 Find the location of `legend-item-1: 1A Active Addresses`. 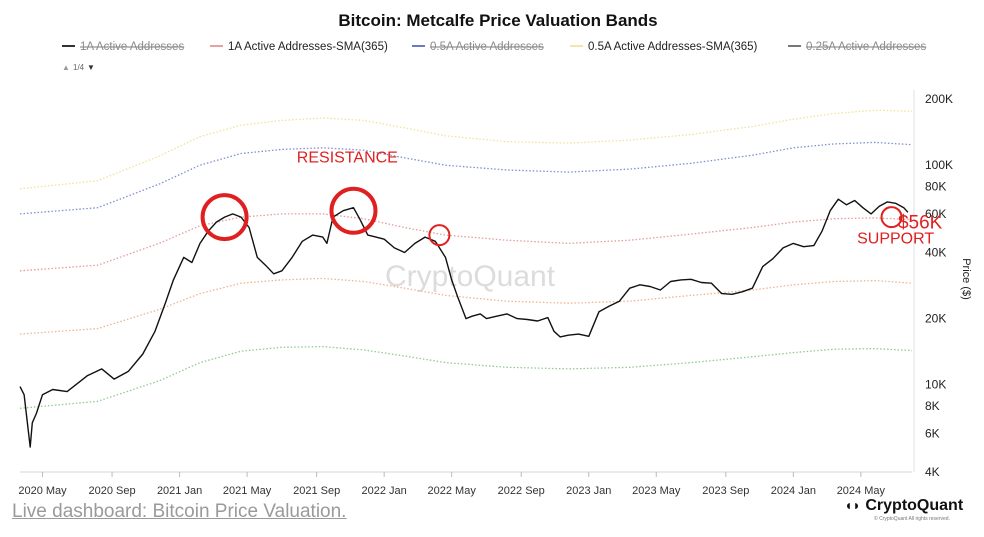

legend-item-1: 1A Active Addresses is located at coordinates (123, 47).